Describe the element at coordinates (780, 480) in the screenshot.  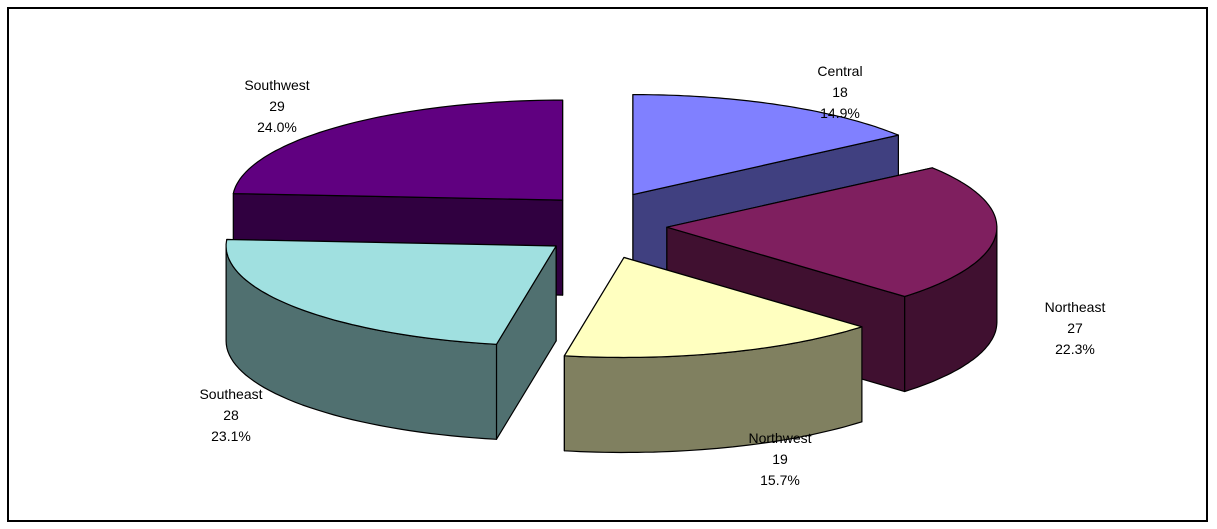
I see `label-northwest-percent: 15.7%` at that location.